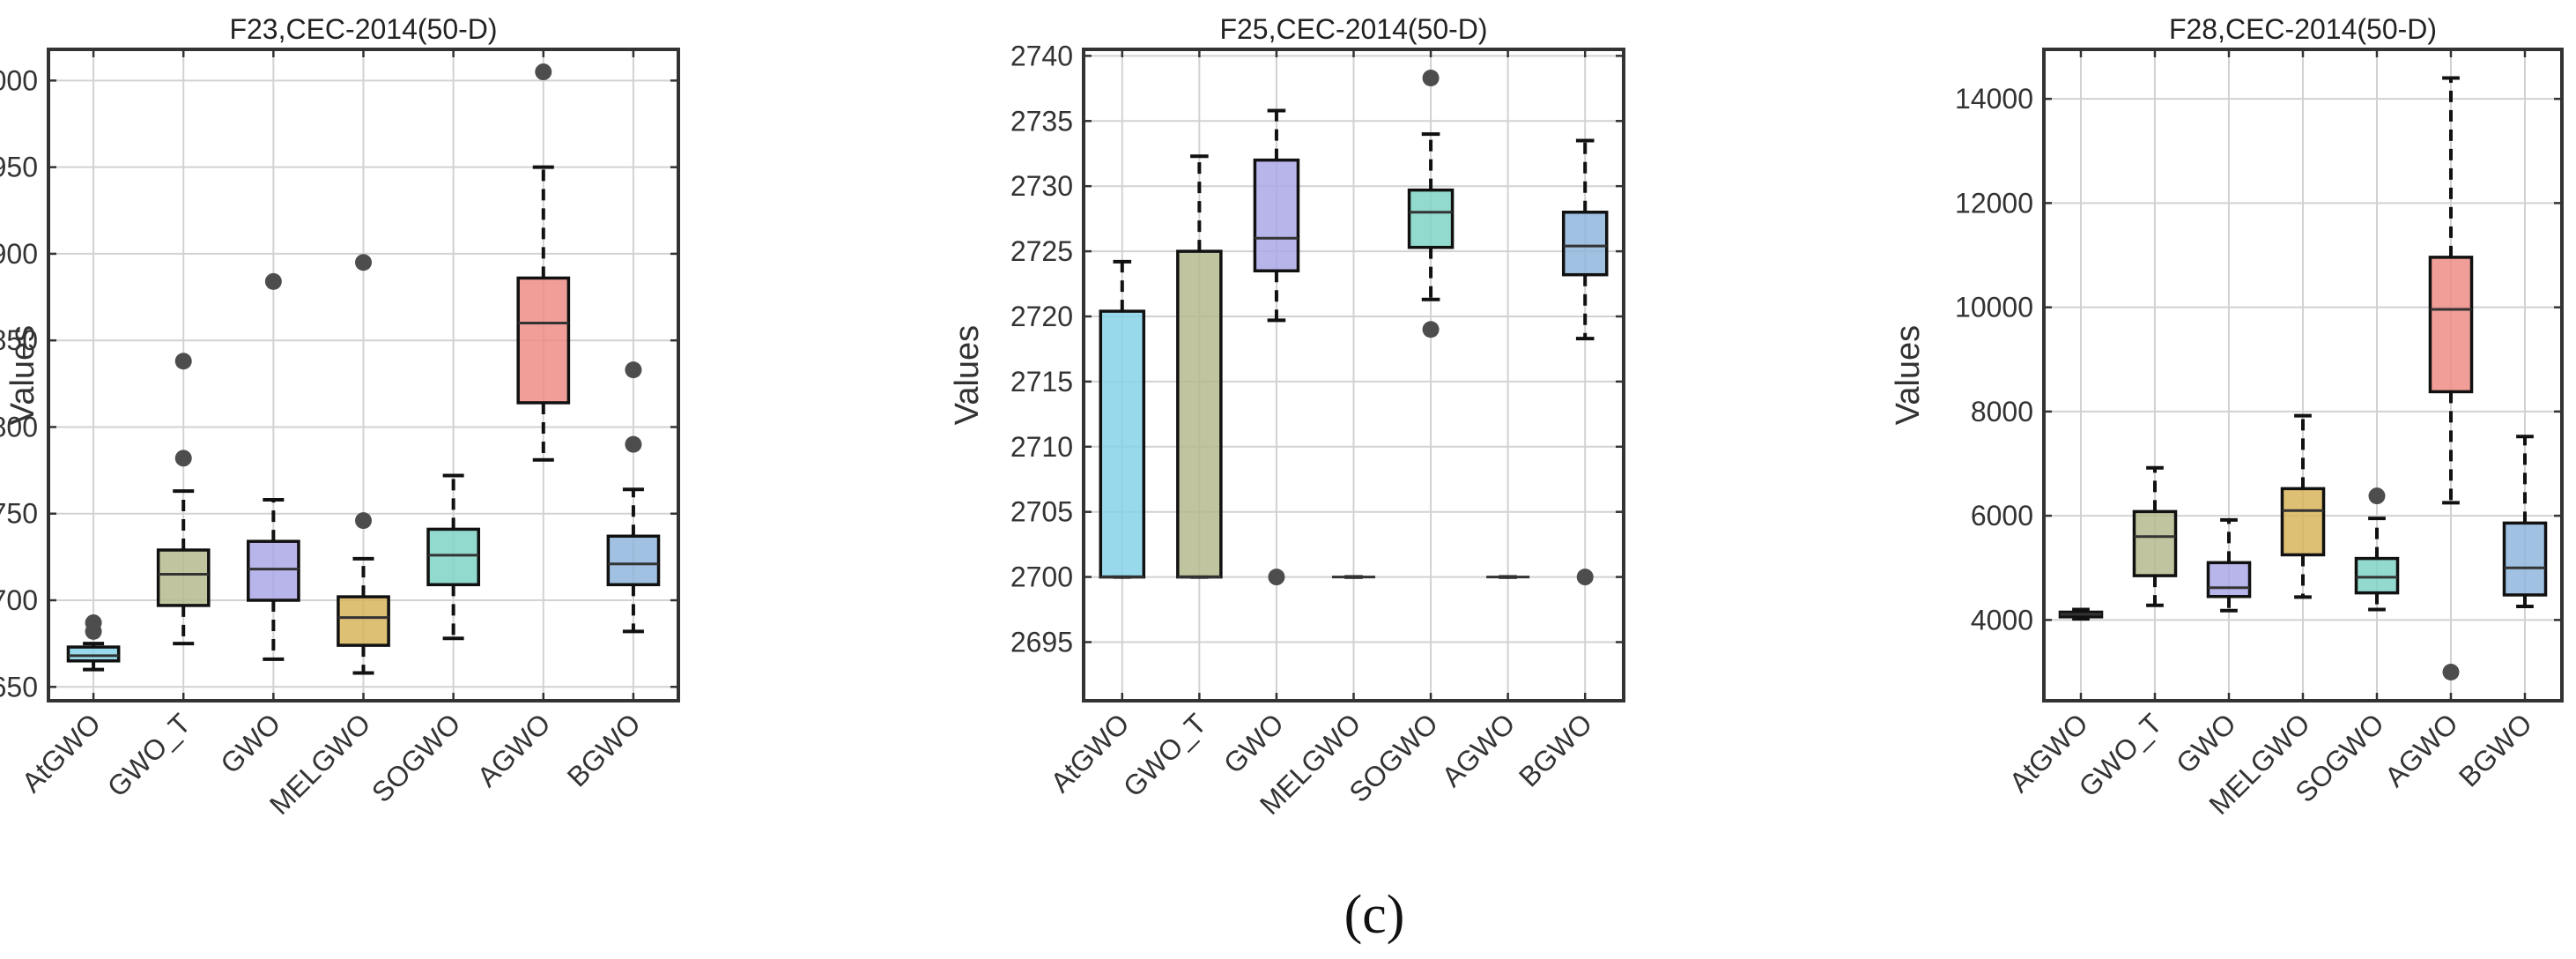  Describe the element at coordinates (1374, 915) in the screenshot. I see `figure-caption: (c)` at that location.